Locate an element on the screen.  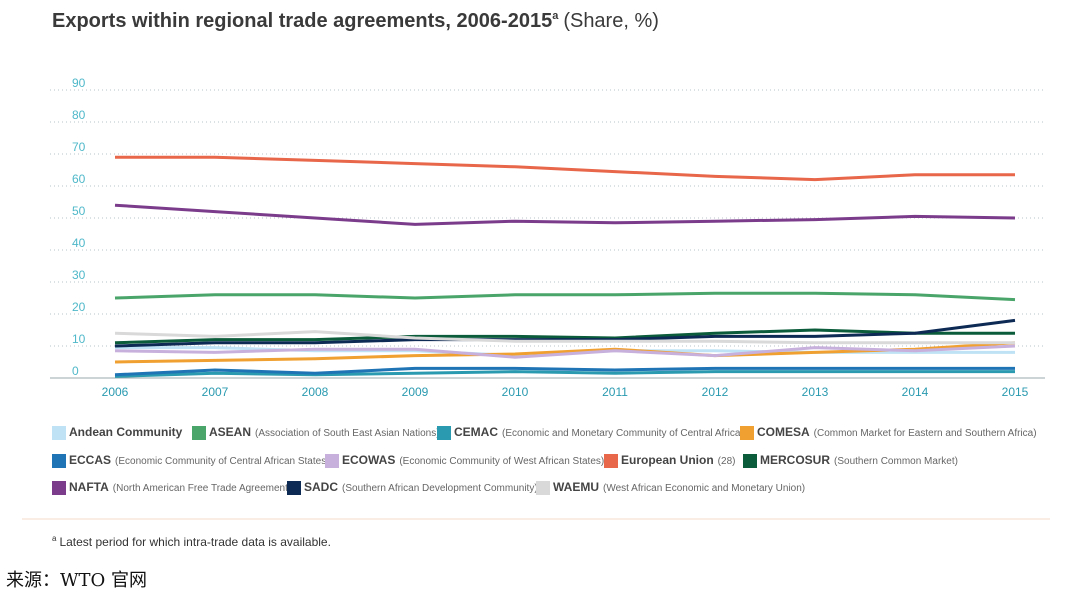
y-tick-label: 0 is located at coordinates (75, 371).